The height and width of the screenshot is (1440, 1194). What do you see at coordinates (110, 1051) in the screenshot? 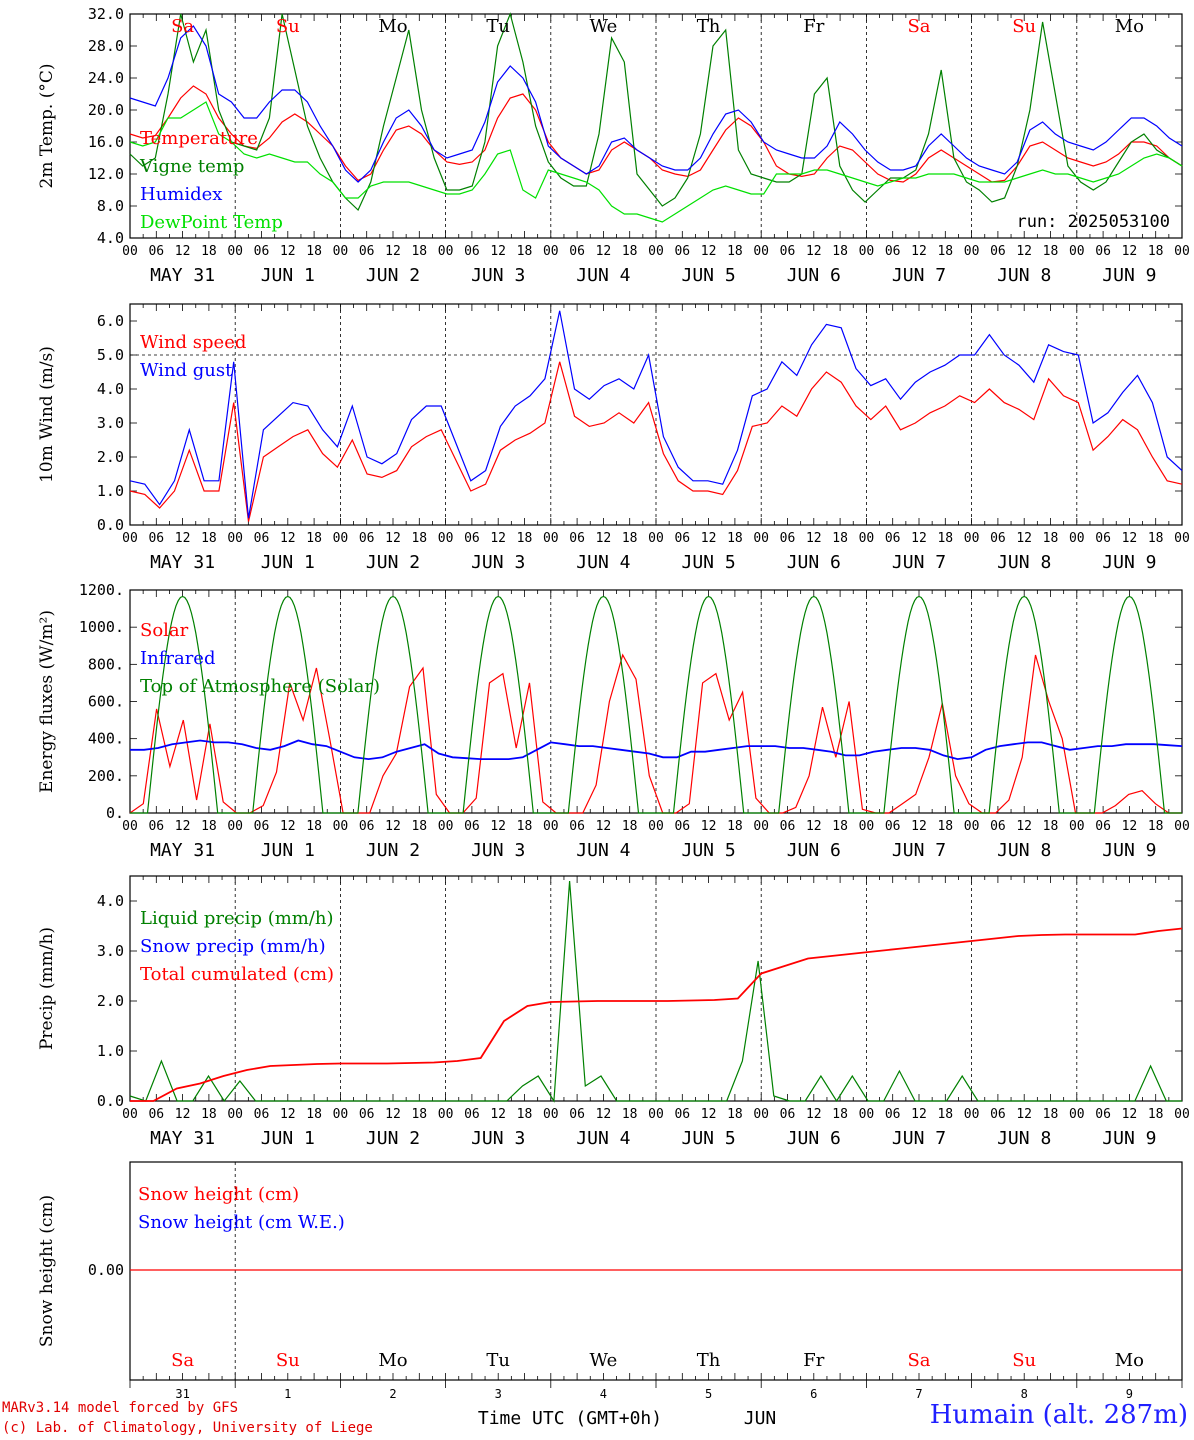
I see `y-tick-label: 1.0` at bounding box center [110, 1051].